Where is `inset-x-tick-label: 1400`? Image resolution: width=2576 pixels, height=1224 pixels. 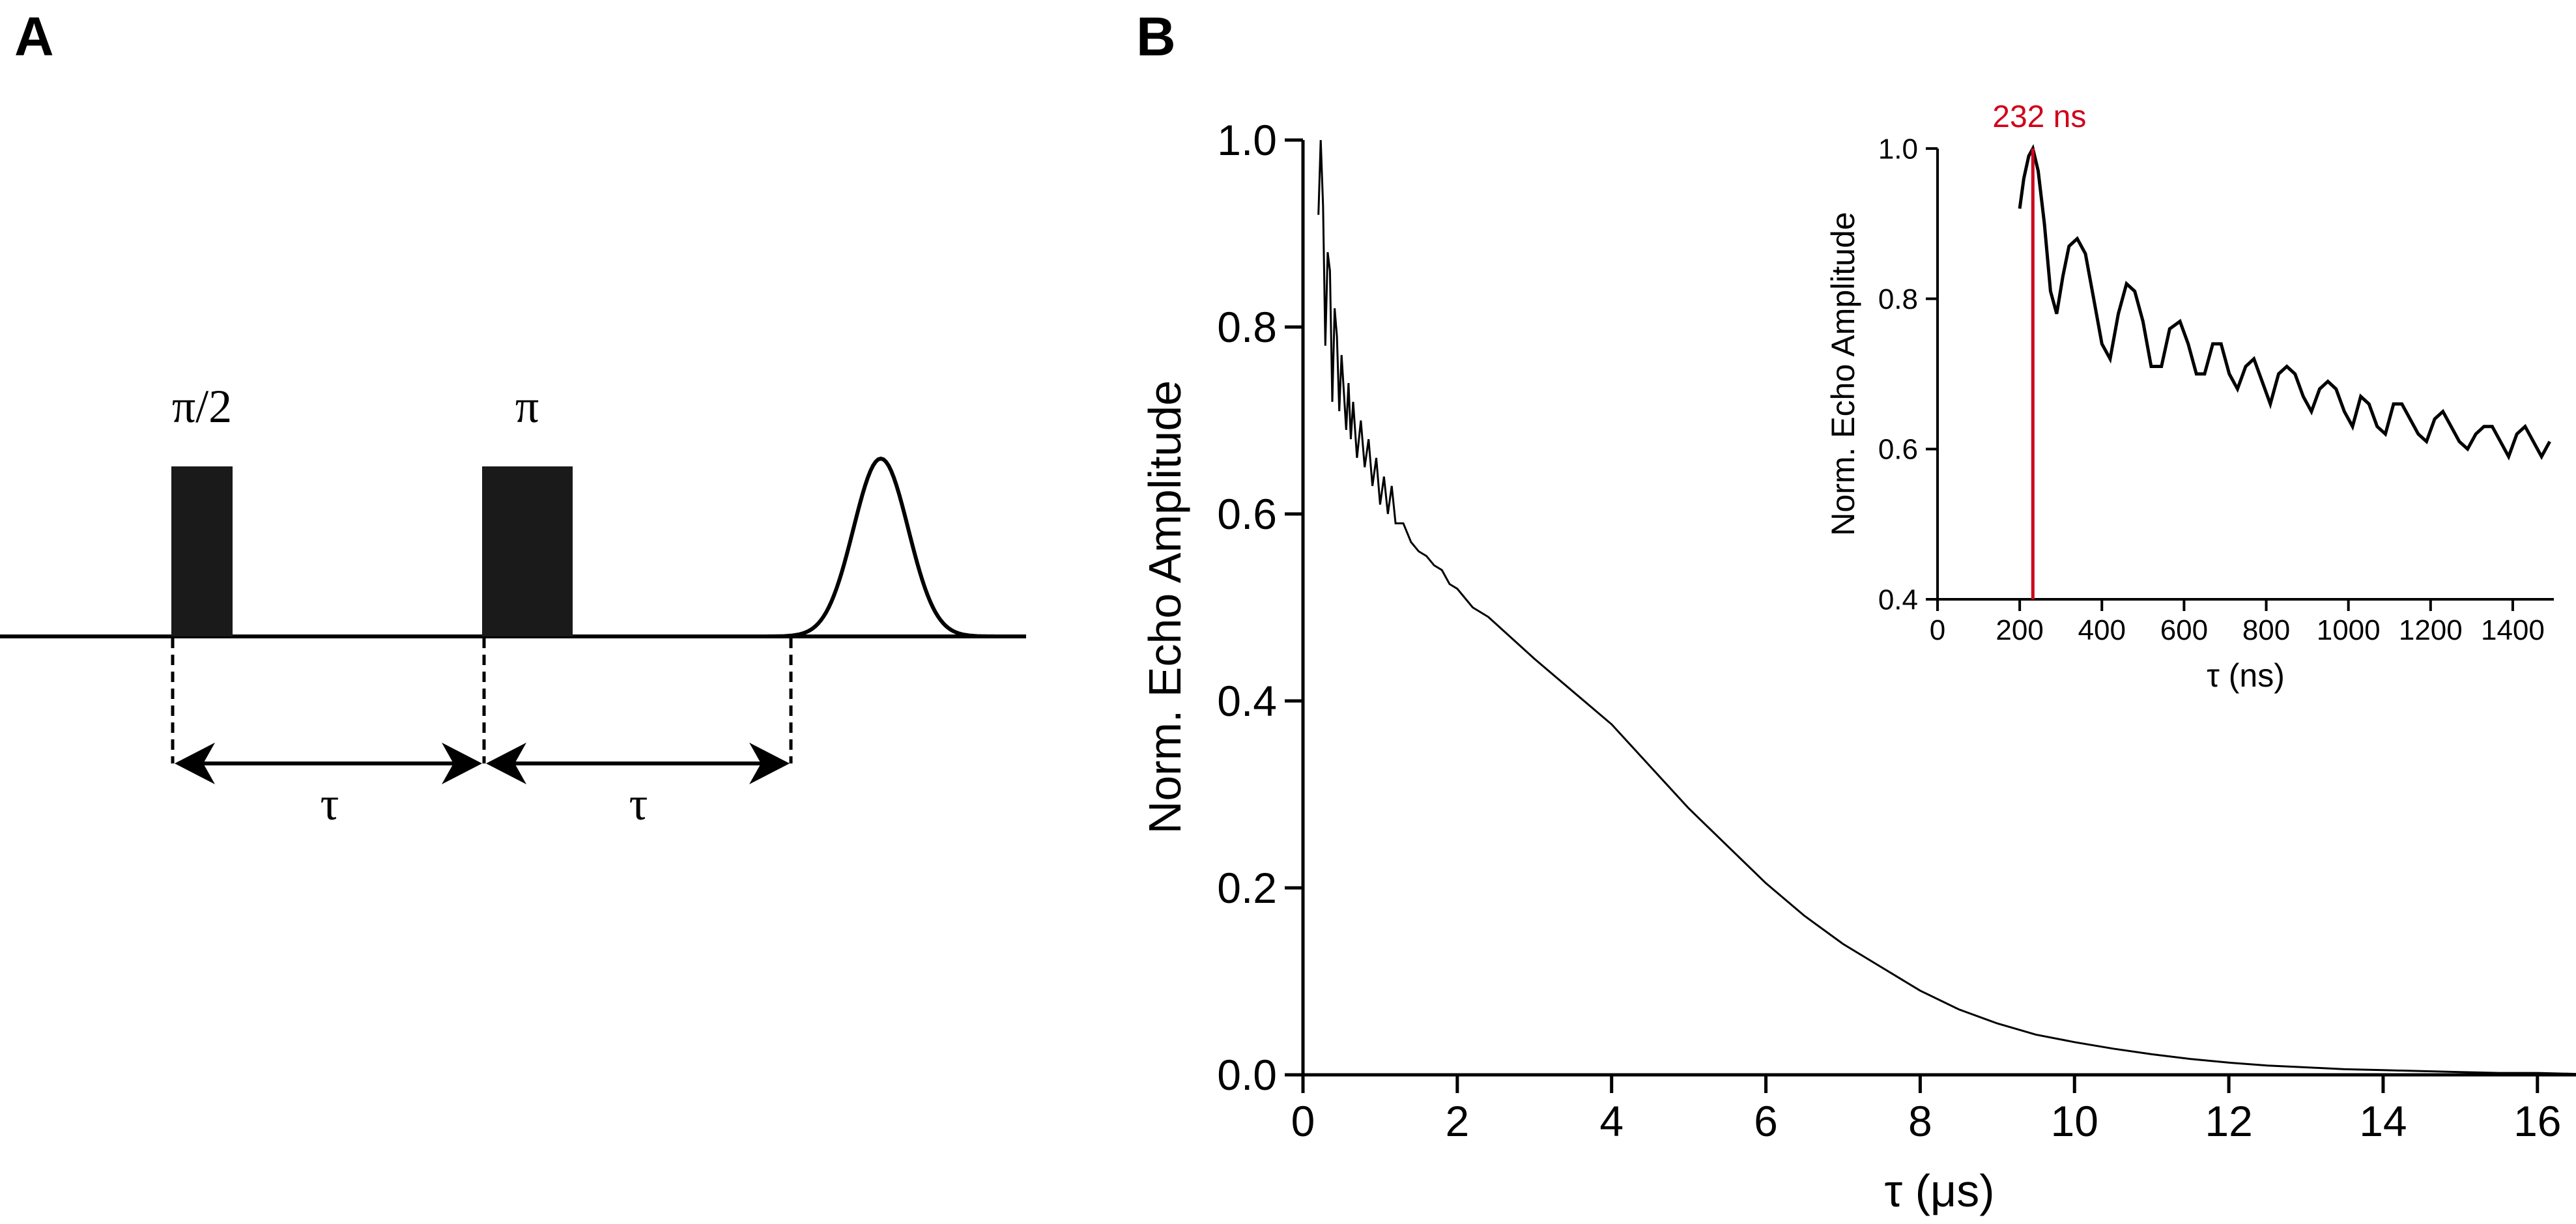
inset-x-tick-label: 1400 is located at coordinates (2513, 630).